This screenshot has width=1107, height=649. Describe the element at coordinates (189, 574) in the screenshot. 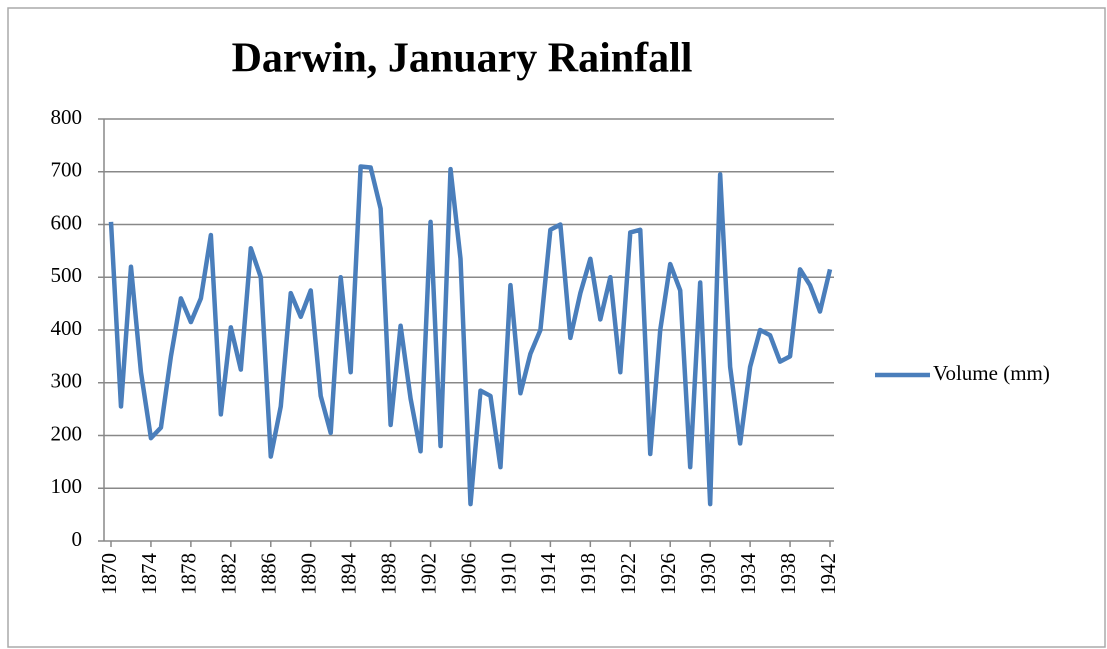

I see `x-tick-label: 1878` at that location.